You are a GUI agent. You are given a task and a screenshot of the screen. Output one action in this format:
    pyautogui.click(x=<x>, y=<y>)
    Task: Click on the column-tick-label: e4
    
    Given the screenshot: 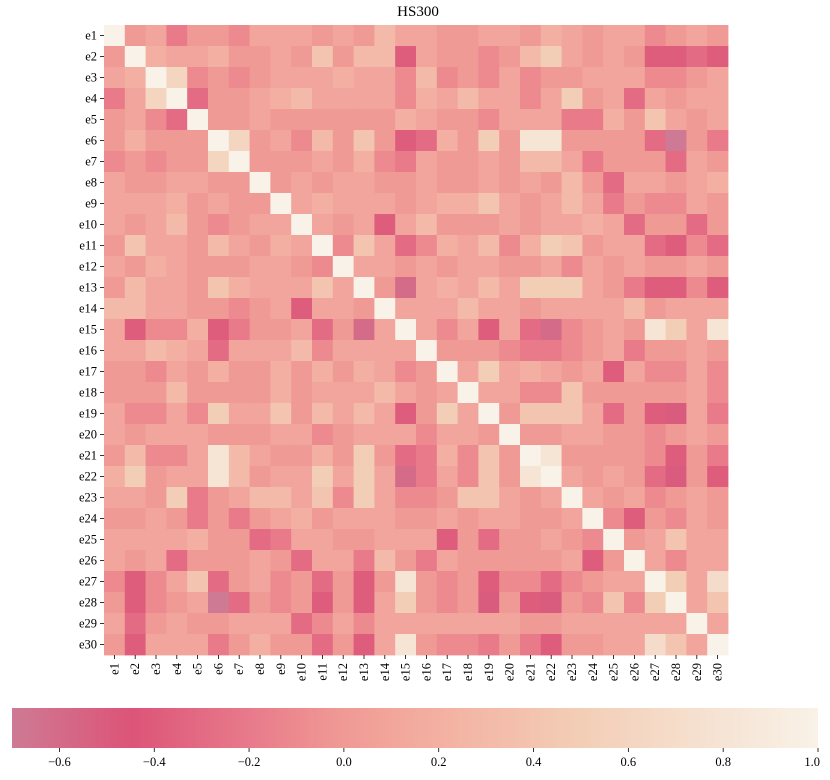 What is the action you would take?
    pyautogui.click(x=177, y=668)
    